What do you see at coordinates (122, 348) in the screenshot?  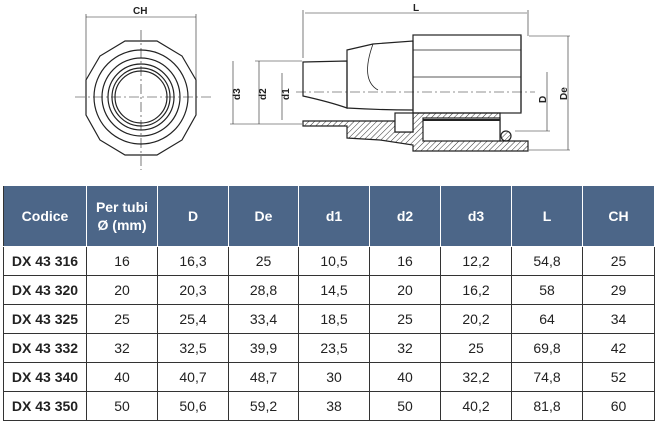 I see `cell-per-tubi: 32` at bounding box center [122, 348].